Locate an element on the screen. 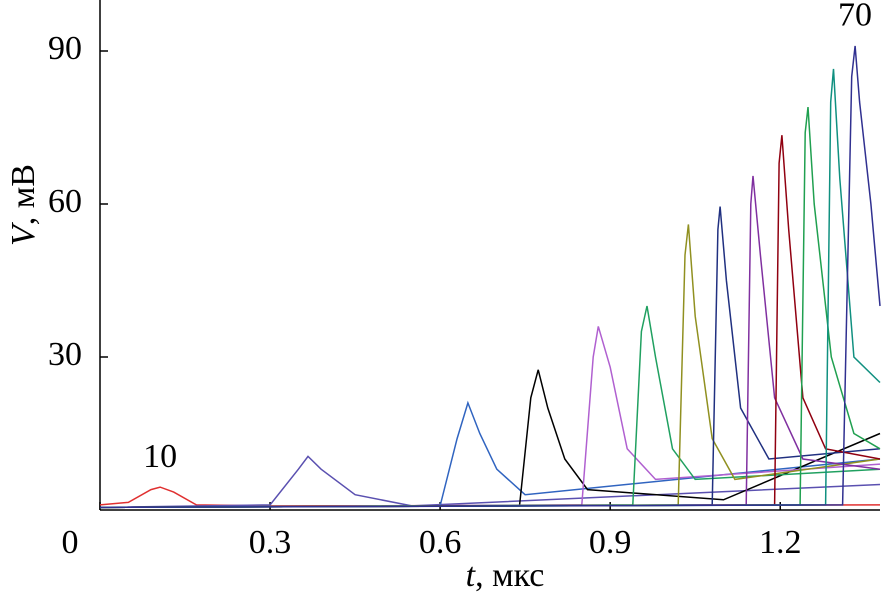 The image size is (892, 600). y-tick-label: 60 is located at coordinates (65, 201).